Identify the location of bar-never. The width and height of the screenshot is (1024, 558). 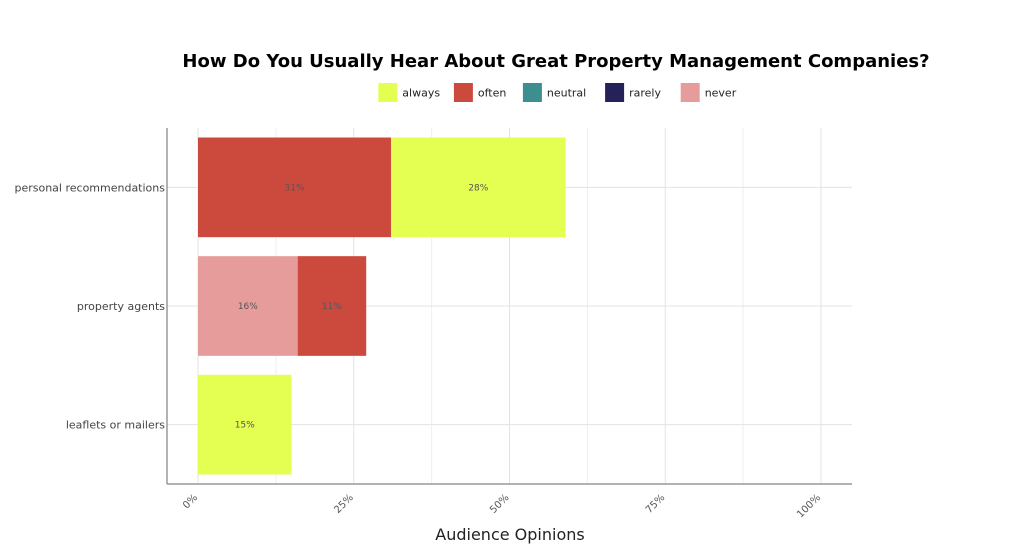
(248, 306).